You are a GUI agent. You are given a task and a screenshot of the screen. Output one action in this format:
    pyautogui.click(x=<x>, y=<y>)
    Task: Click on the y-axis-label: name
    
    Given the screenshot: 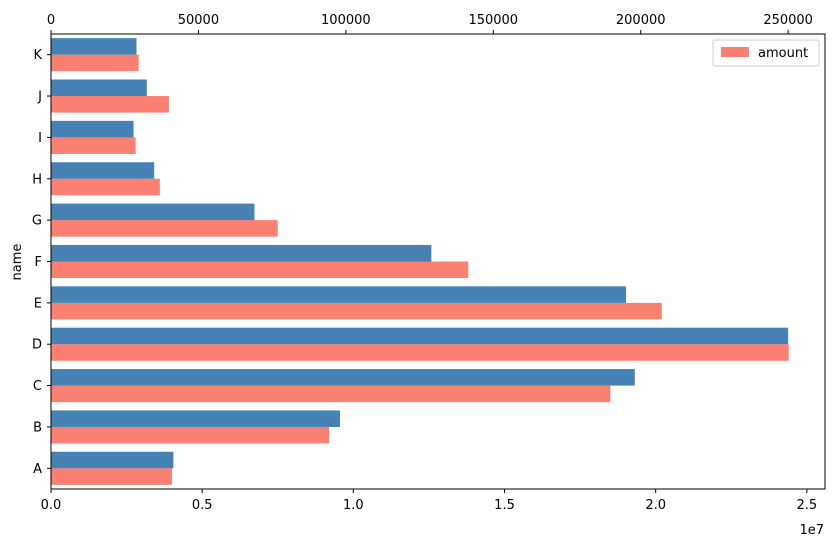 What is the action you would take?
    pyautogui.click(x=17, y=262)
    